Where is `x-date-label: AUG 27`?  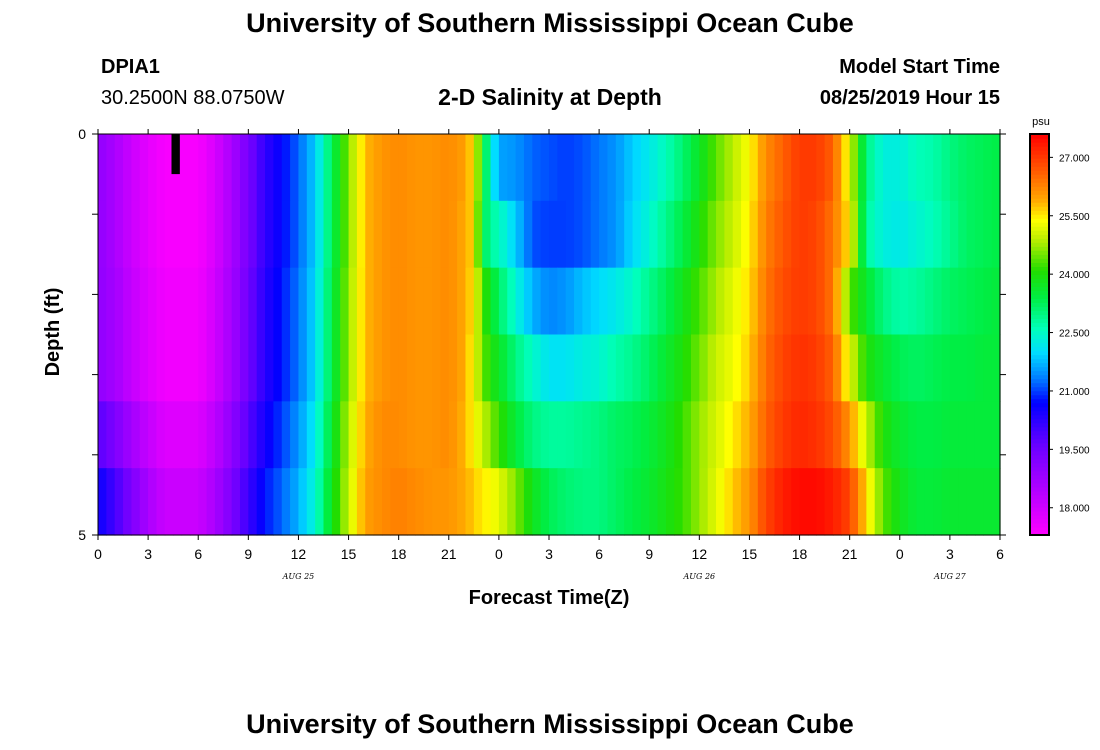
x-date-label: AUG 27 is located at coordinates (950, 576).